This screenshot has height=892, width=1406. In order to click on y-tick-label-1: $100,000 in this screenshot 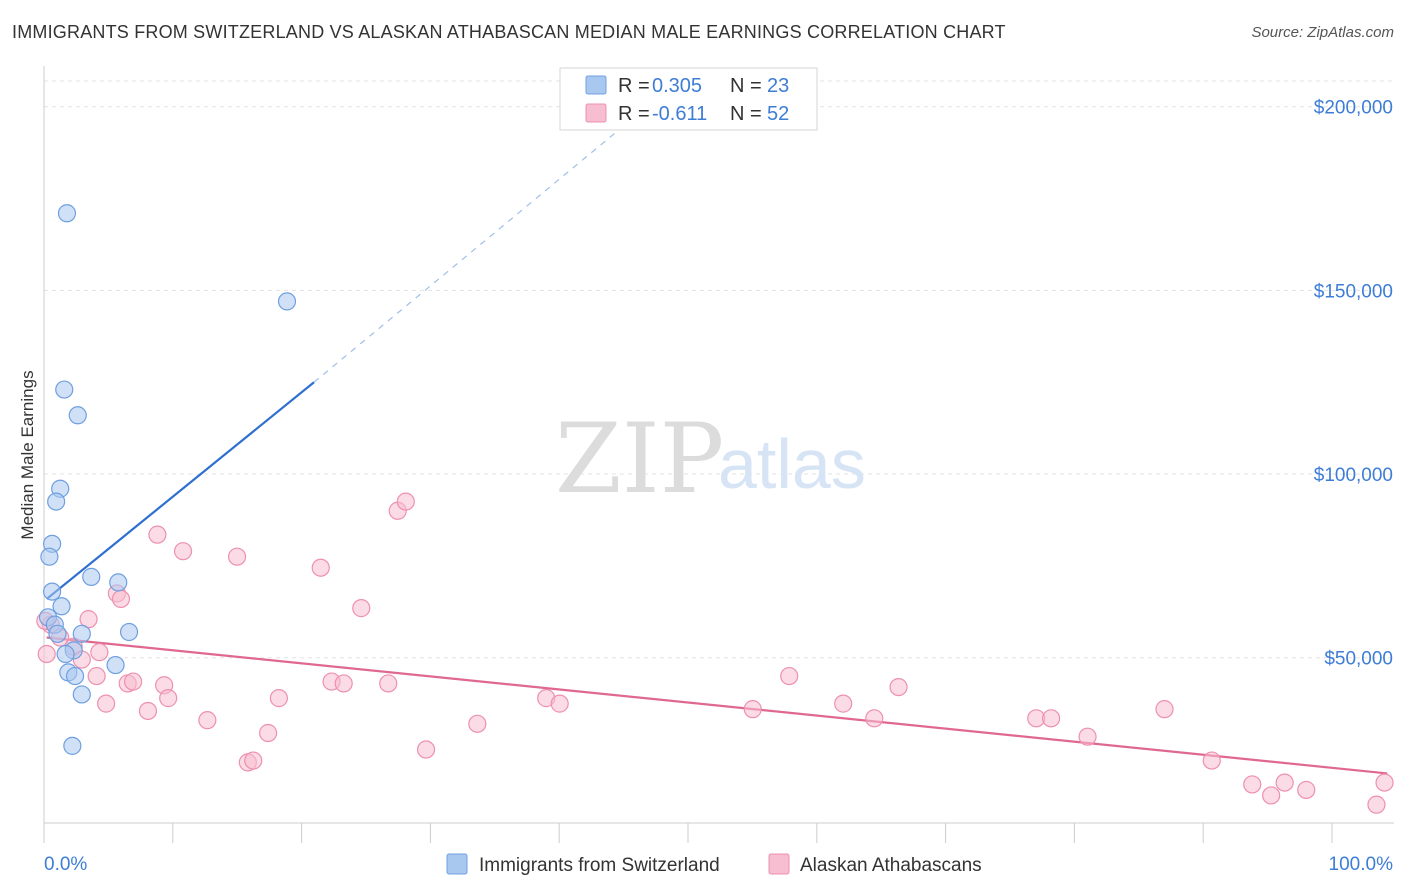, I will do `click(1353, 475)`.